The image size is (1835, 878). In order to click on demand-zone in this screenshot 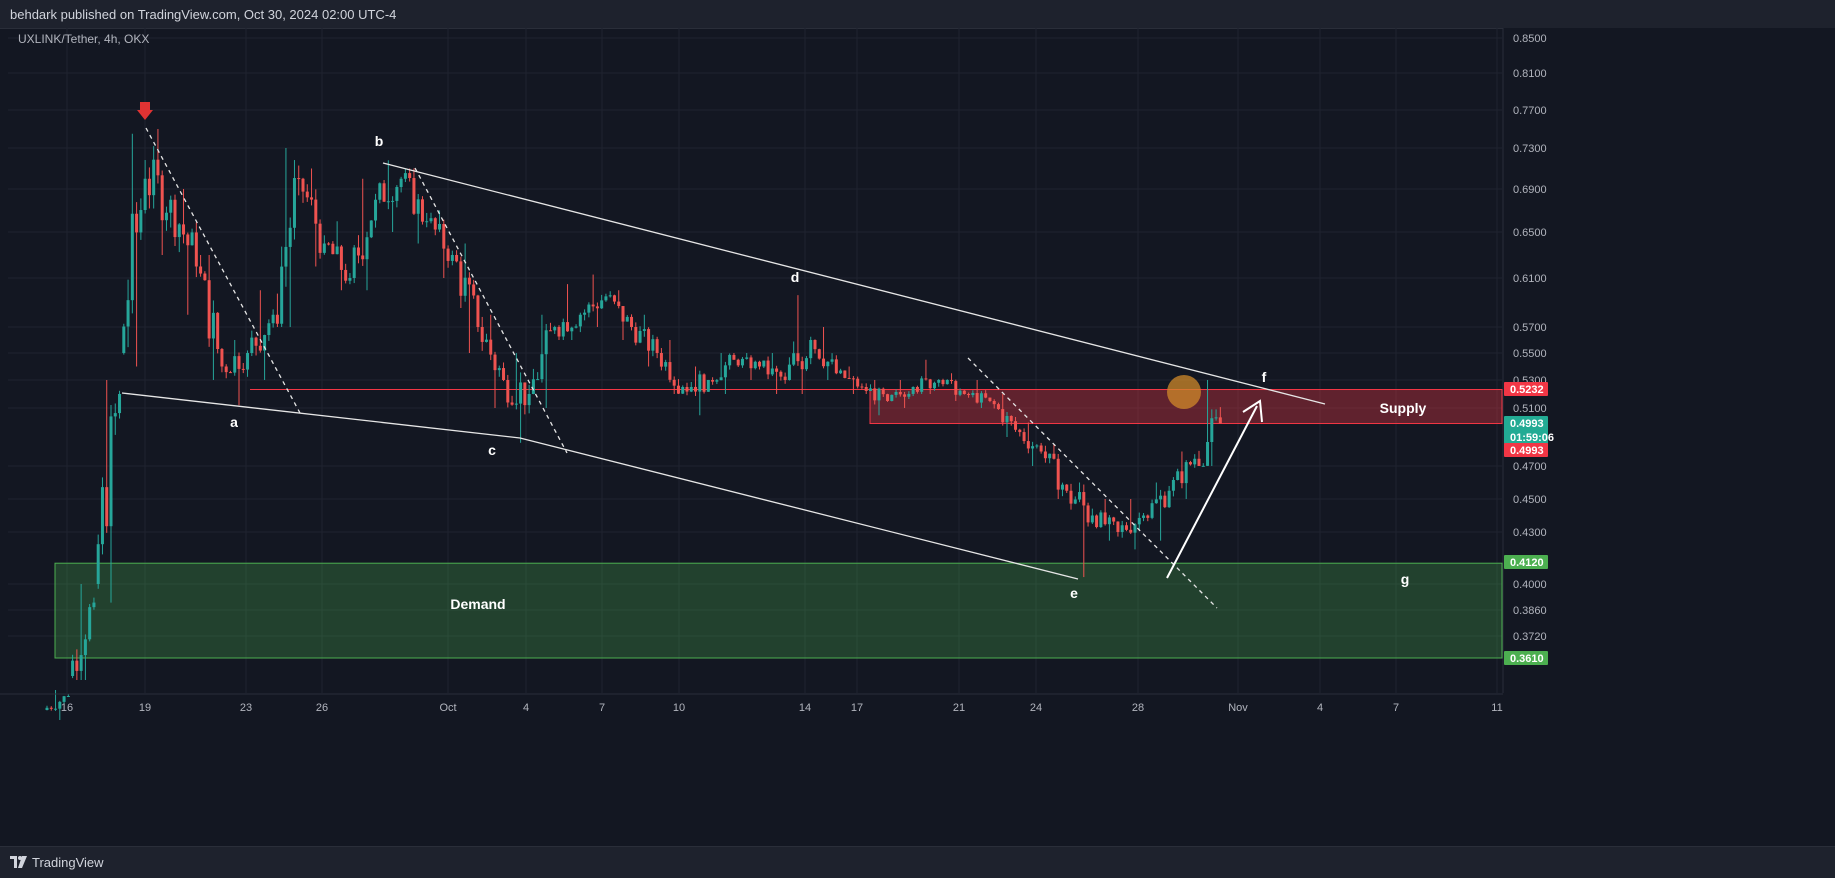, I will do `click(778, 610)`.